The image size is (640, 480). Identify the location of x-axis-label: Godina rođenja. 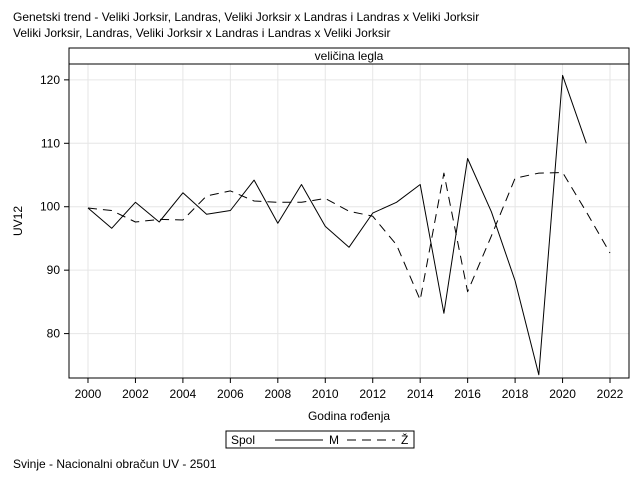
(349, 416).